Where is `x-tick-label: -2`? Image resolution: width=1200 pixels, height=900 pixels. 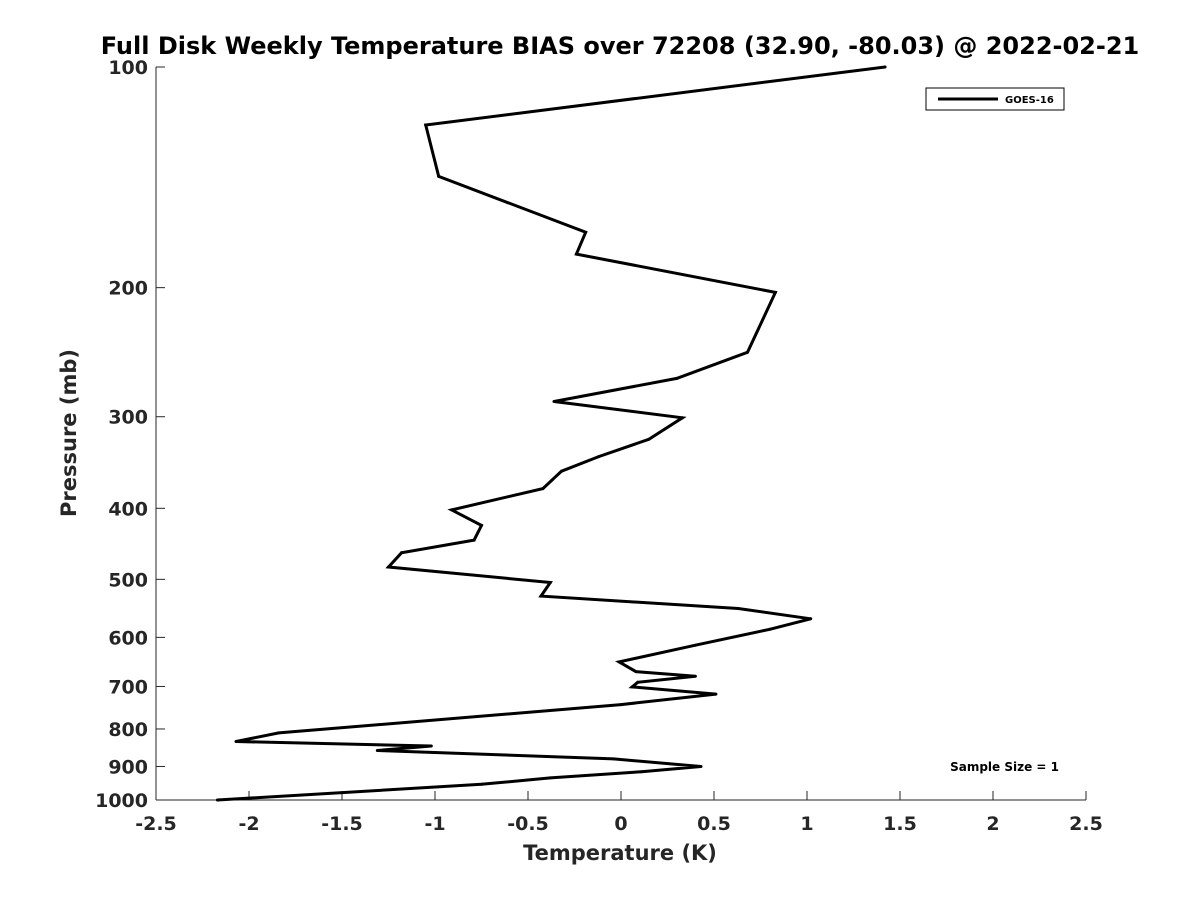 x-tick-label: -2 is located at coordinates (248, 824).